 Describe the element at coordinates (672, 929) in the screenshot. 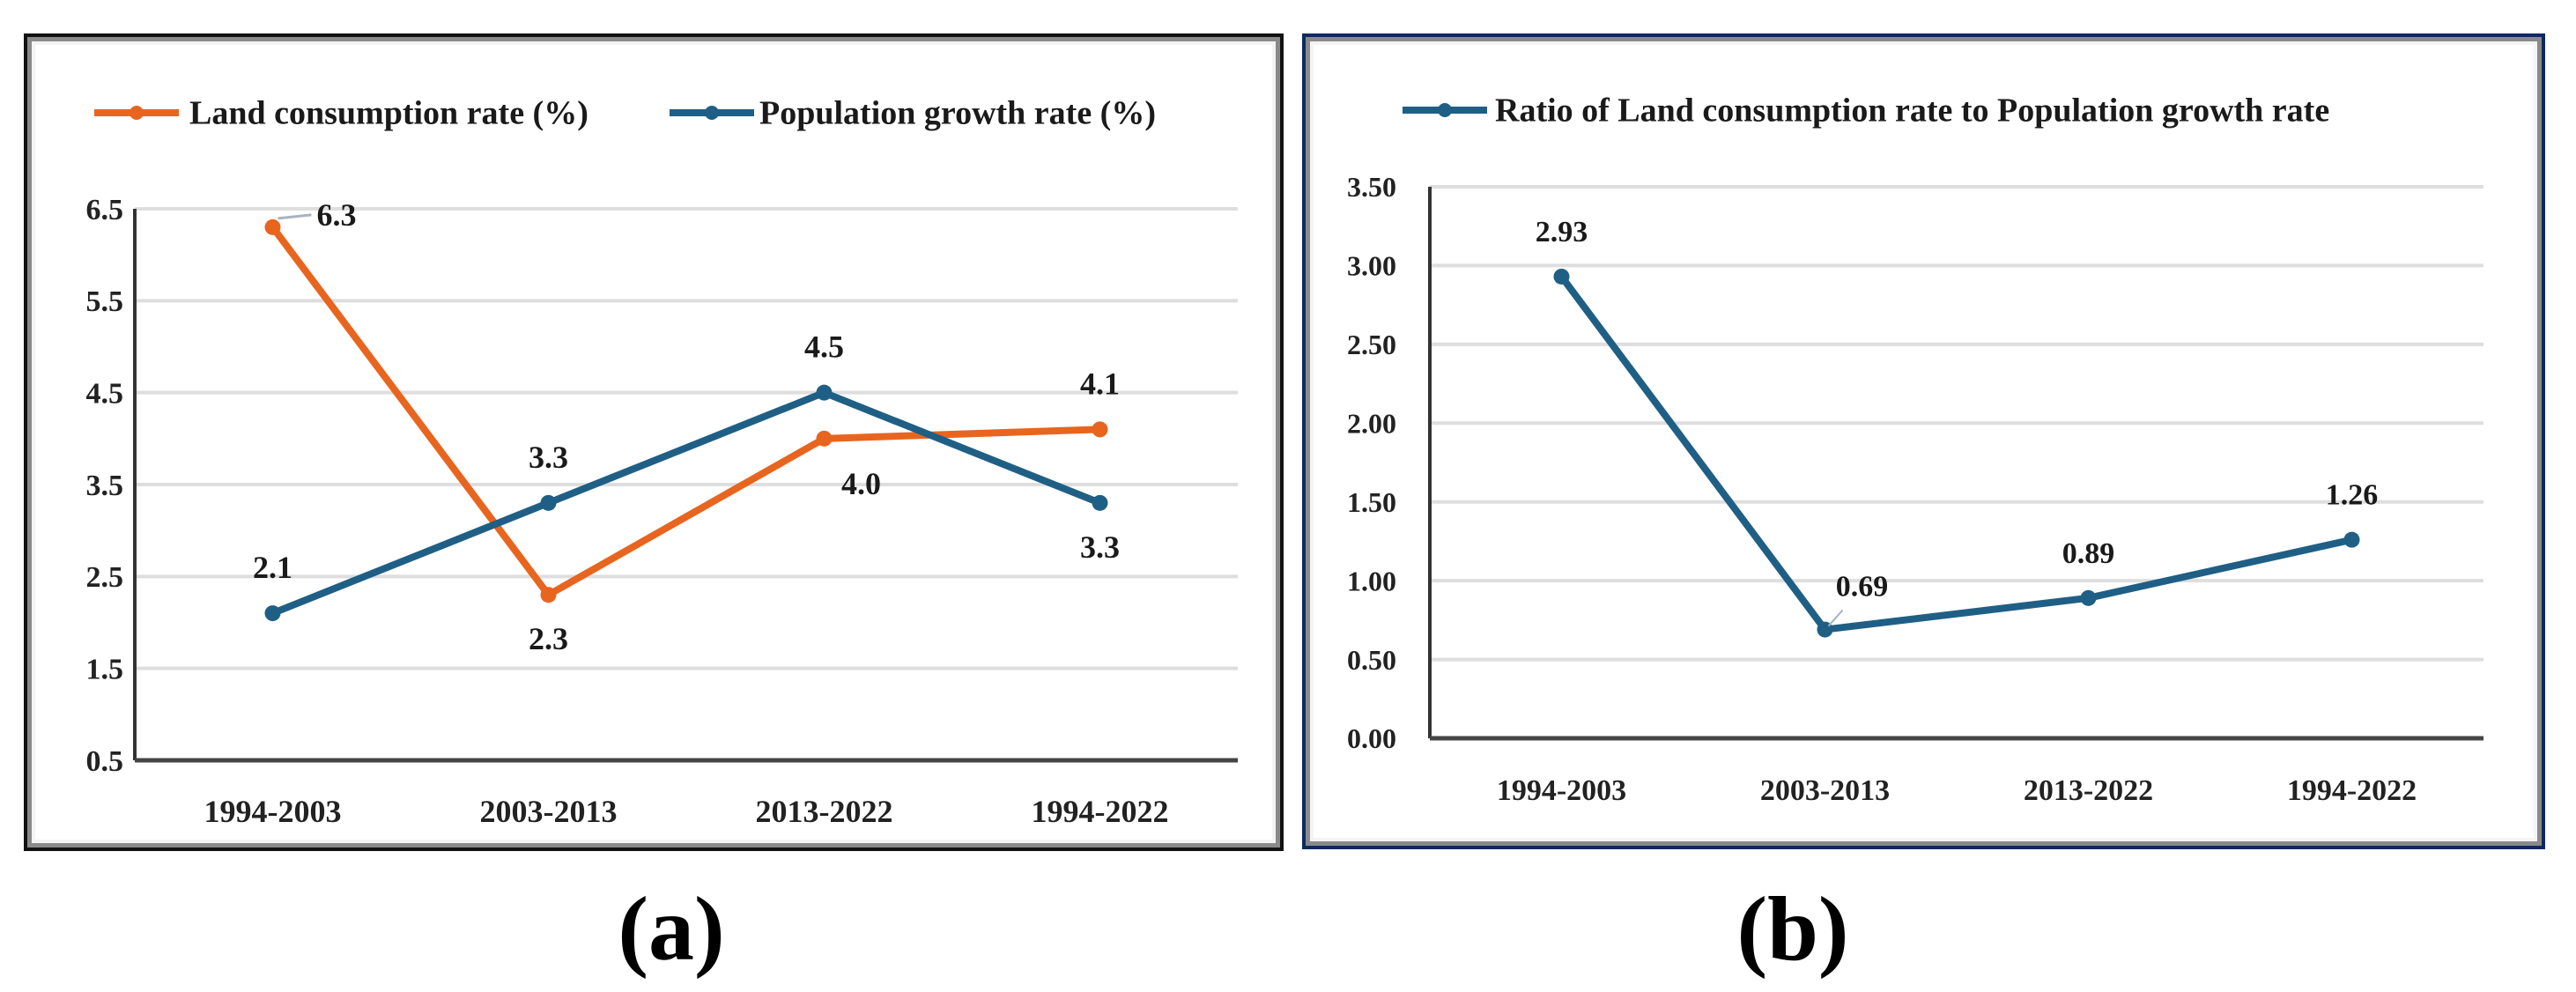

I see `caption-a: (a)` at that location.